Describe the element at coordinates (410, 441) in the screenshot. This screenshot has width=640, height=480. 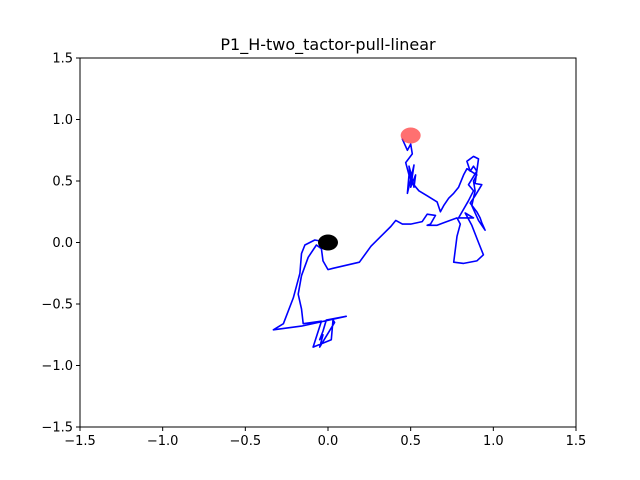
I see `x-tick-label: 0.5` at that location.